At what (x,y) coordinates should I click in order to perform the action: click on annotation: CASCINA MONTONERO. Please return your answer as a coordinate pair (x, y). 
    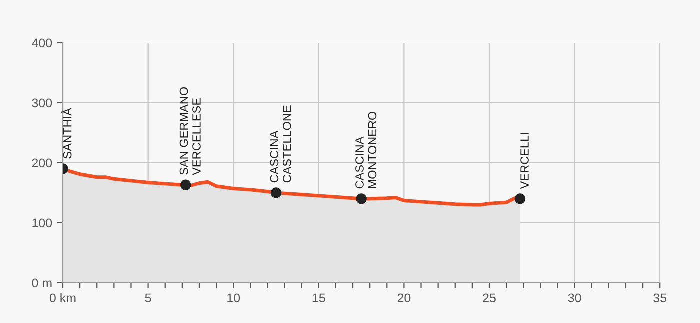
    Looking at the image, I should click on (366, 150).